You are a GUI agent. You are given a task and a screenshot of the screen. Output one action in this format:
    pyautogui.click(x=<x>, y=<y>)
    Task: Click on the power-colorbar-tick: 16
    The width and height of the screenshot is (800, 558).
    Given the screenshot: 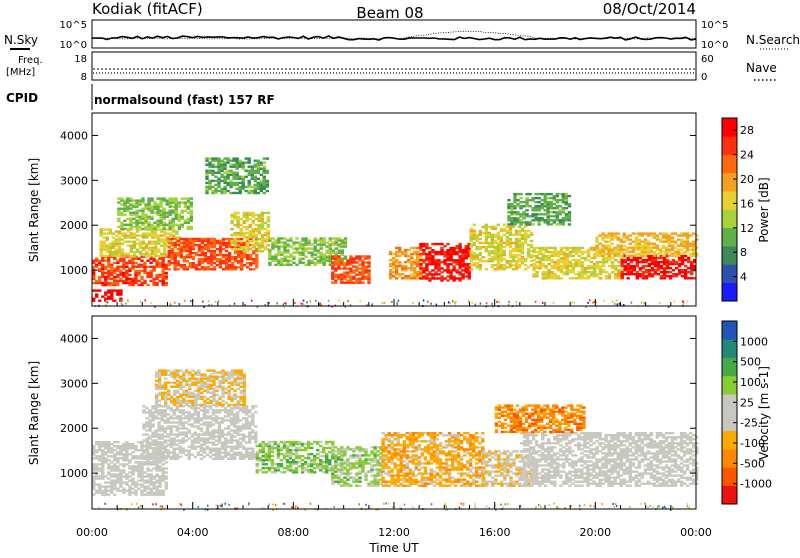 What is the action you would take?
    pyautogui.click(x=747, y=203)
    